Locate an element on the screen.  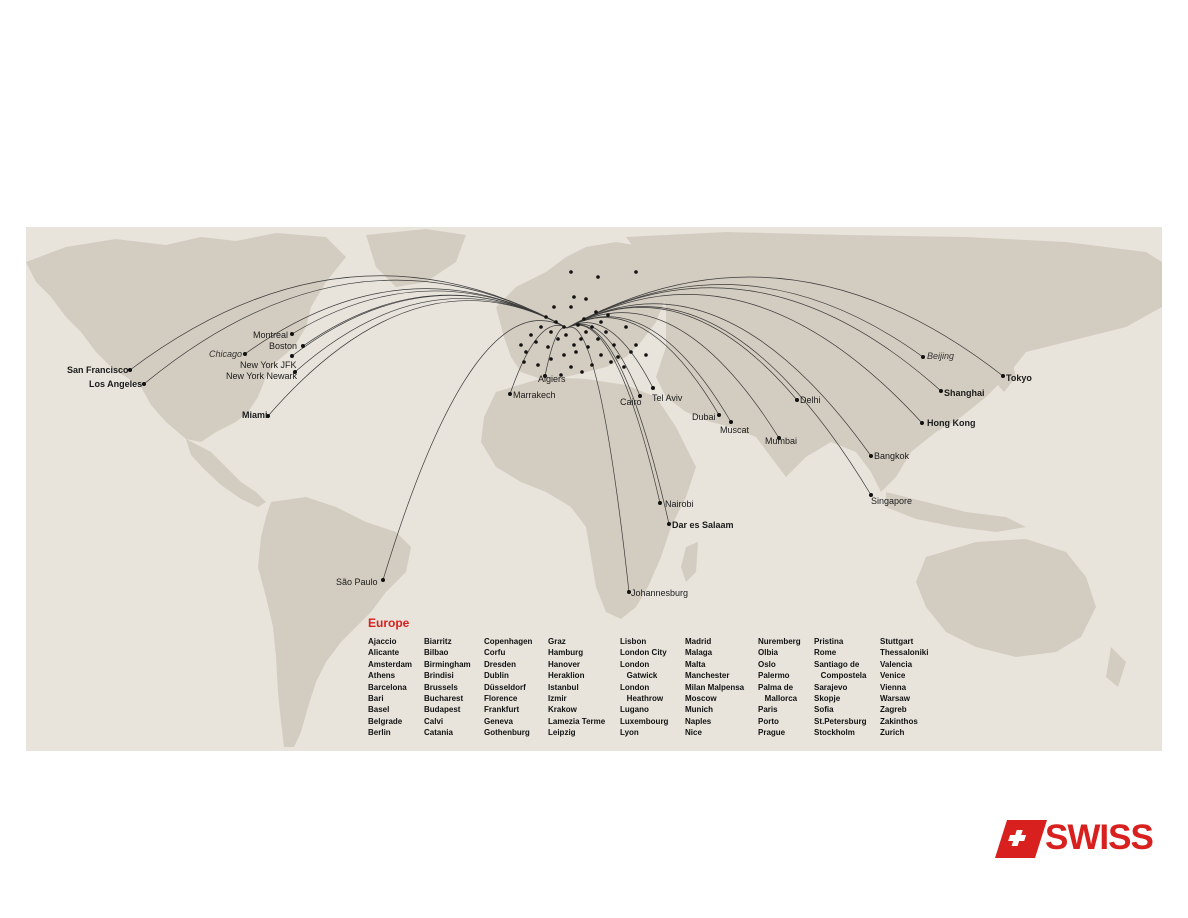
europe-destination: Munich is located at coordinates (699, 710).